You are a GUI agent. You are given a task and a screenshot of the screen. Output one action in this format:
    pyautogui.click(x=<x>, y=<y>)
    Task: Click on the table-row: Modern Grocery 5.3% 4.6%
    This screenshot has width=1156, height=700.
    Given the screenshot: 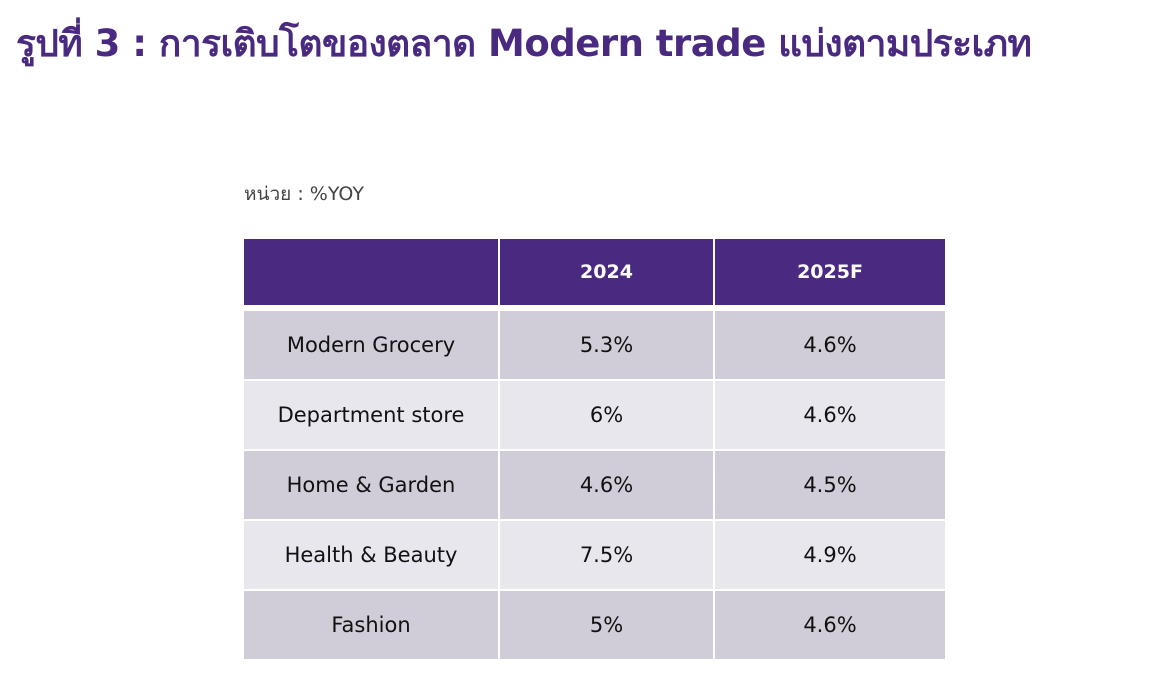 What is the action you would take?
    pyautogui.click(x=594, y=346)
    